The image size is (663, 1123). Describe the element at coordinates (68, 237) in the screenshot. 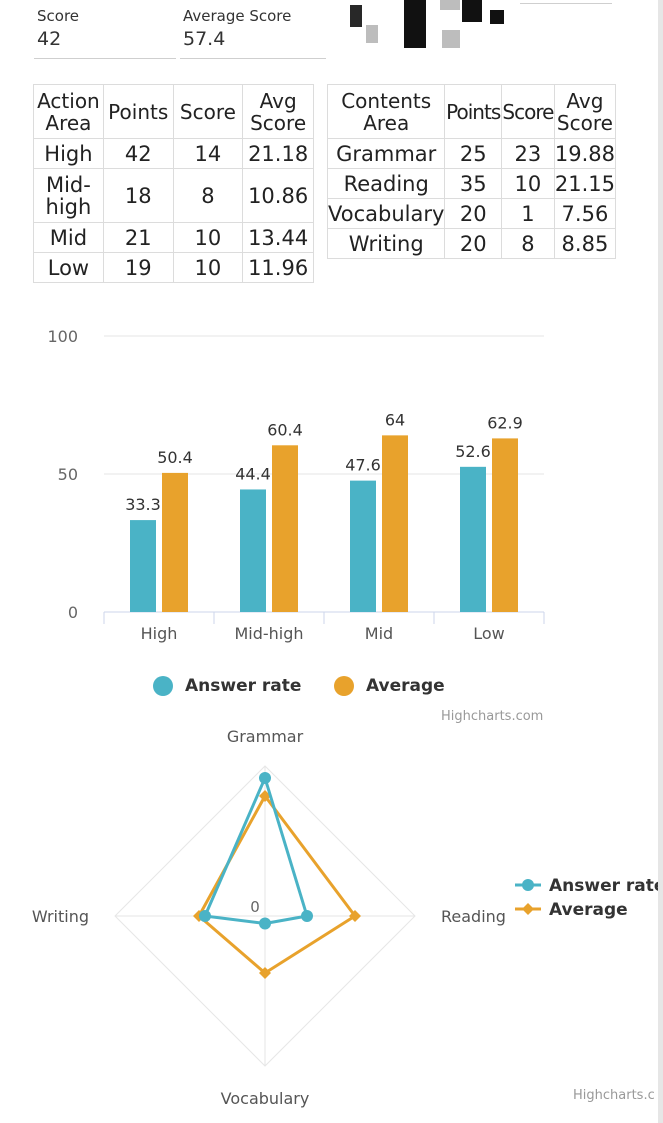

I see `table-cell: Mid` at that location.